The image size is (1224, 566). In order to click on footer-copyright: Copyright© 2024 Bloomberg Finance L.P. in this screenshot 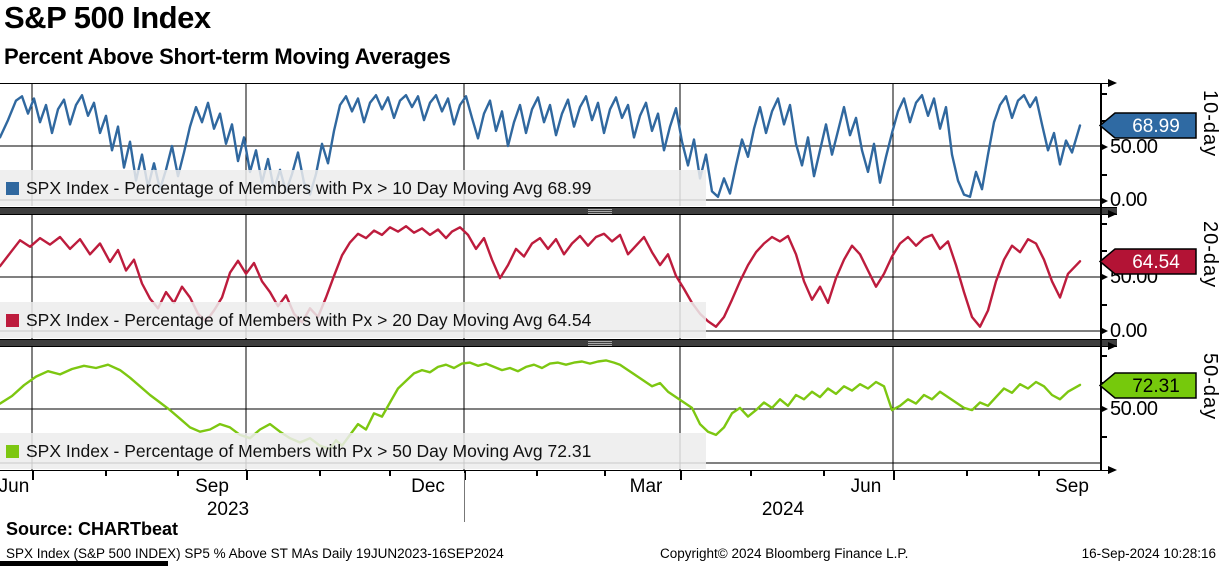, I will do `click(784, 553)`.